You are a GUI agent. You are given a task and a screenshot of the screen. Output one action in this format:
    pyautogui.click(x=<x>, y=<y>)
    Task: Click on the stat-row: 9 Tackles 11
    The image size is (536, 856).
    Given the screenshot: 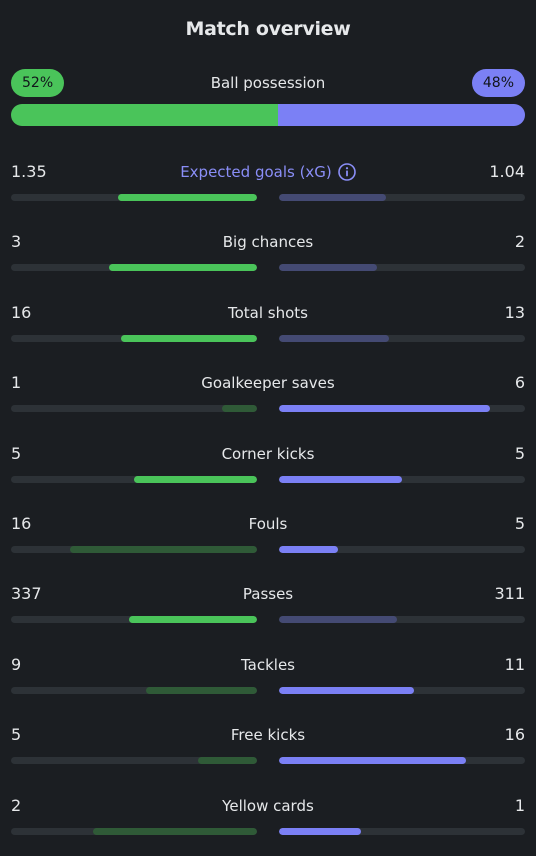 What is the action you would take?
    pyautogui.click(x=268, y=679)
    